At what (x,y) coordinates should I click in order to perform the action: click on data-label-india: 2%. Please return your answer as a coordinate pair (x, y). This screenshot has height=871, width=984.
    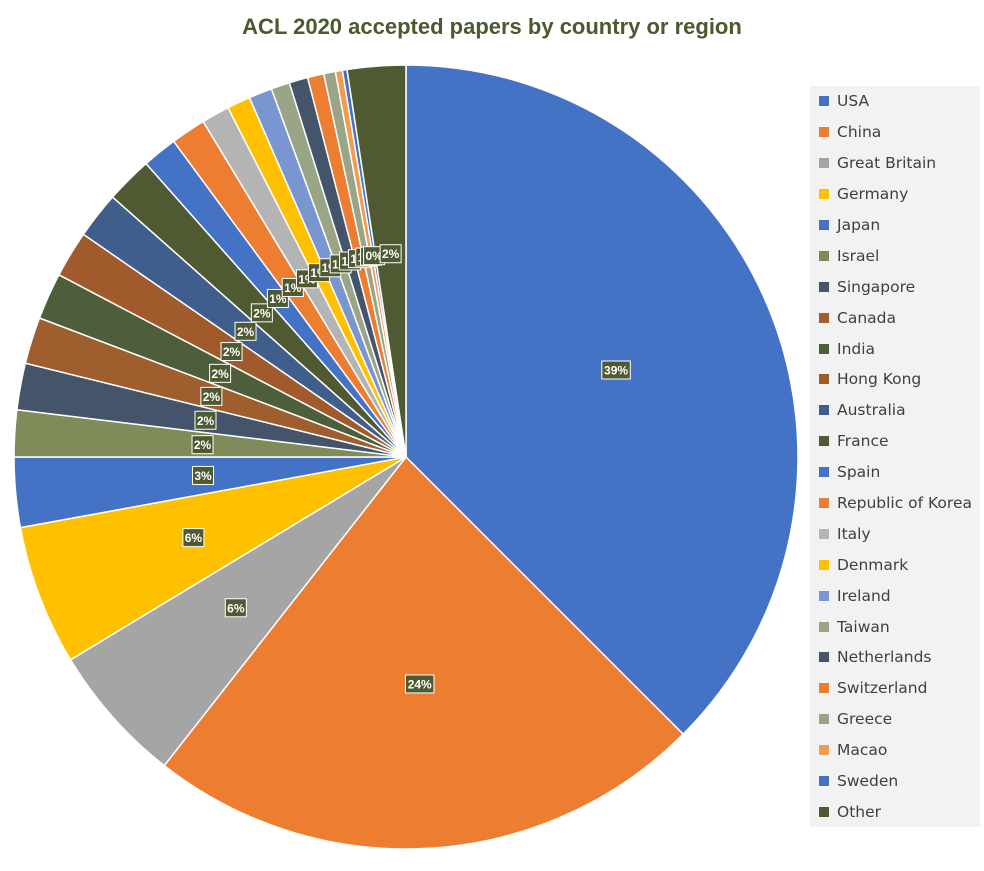
    Looking at the image, I should click on (220, 373).